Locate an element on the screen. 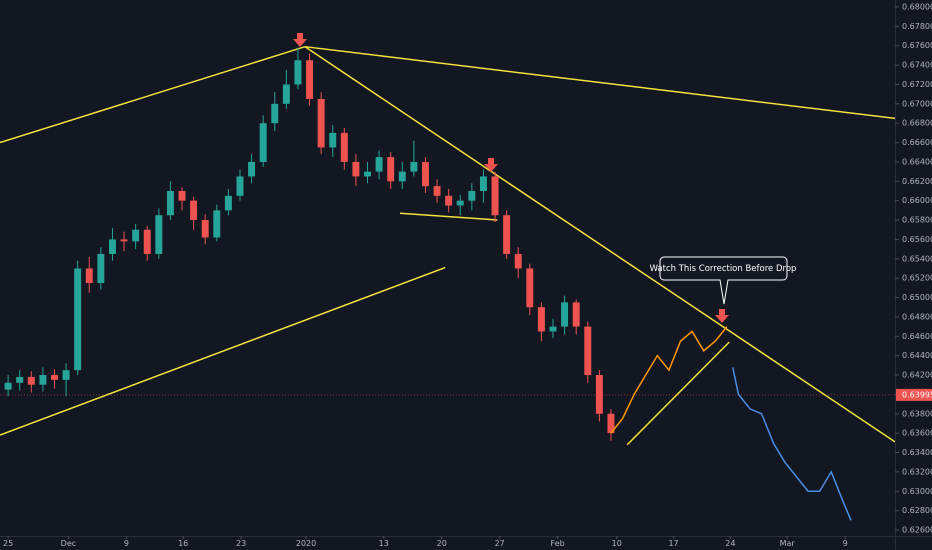  x-tick-label: Dec is located at coordinates (68, 543).